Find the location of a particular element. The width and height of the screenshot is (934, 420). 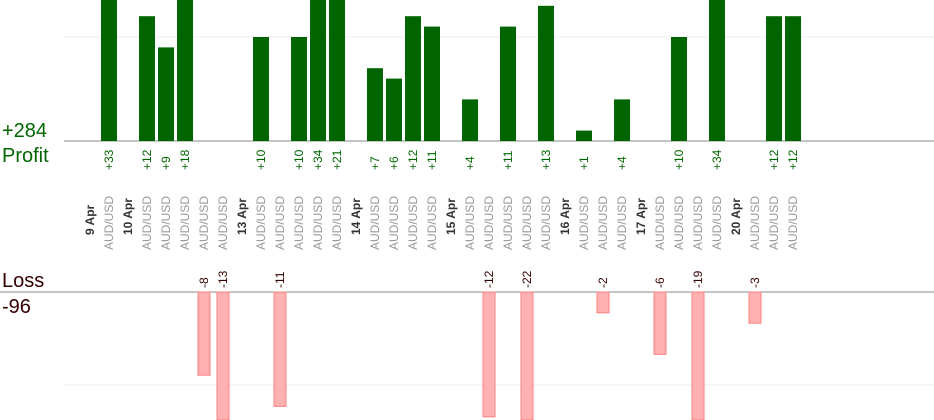

profit-value-label: +18 is located at coordinates (185, 159).